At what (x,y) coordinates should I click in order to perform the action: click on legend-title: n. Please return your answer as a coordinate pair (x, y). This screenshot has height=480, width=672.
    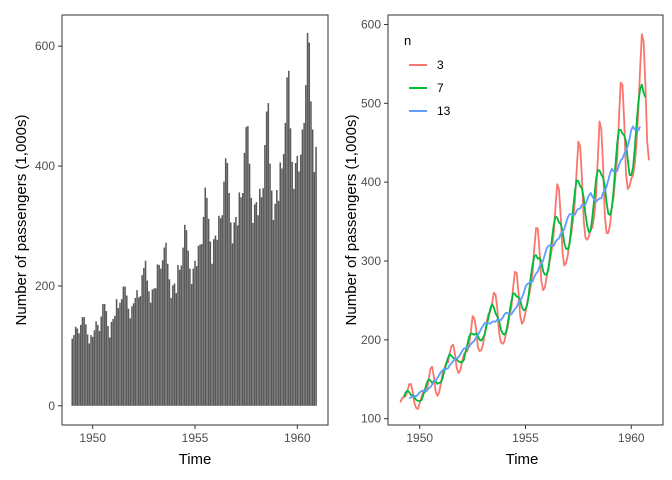
    Looking at the image, I should click on (407, 40).